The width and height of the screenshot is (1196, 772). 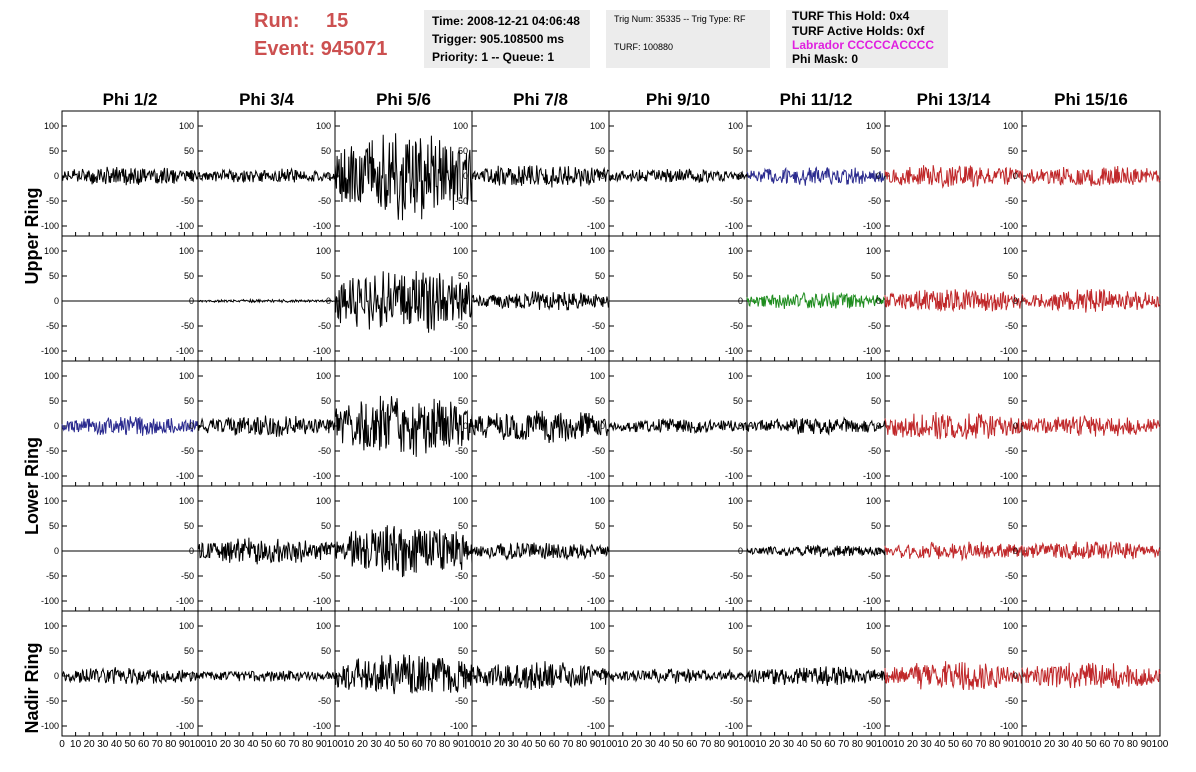 I want to click on panel-frame, so click(x=953, y=298).